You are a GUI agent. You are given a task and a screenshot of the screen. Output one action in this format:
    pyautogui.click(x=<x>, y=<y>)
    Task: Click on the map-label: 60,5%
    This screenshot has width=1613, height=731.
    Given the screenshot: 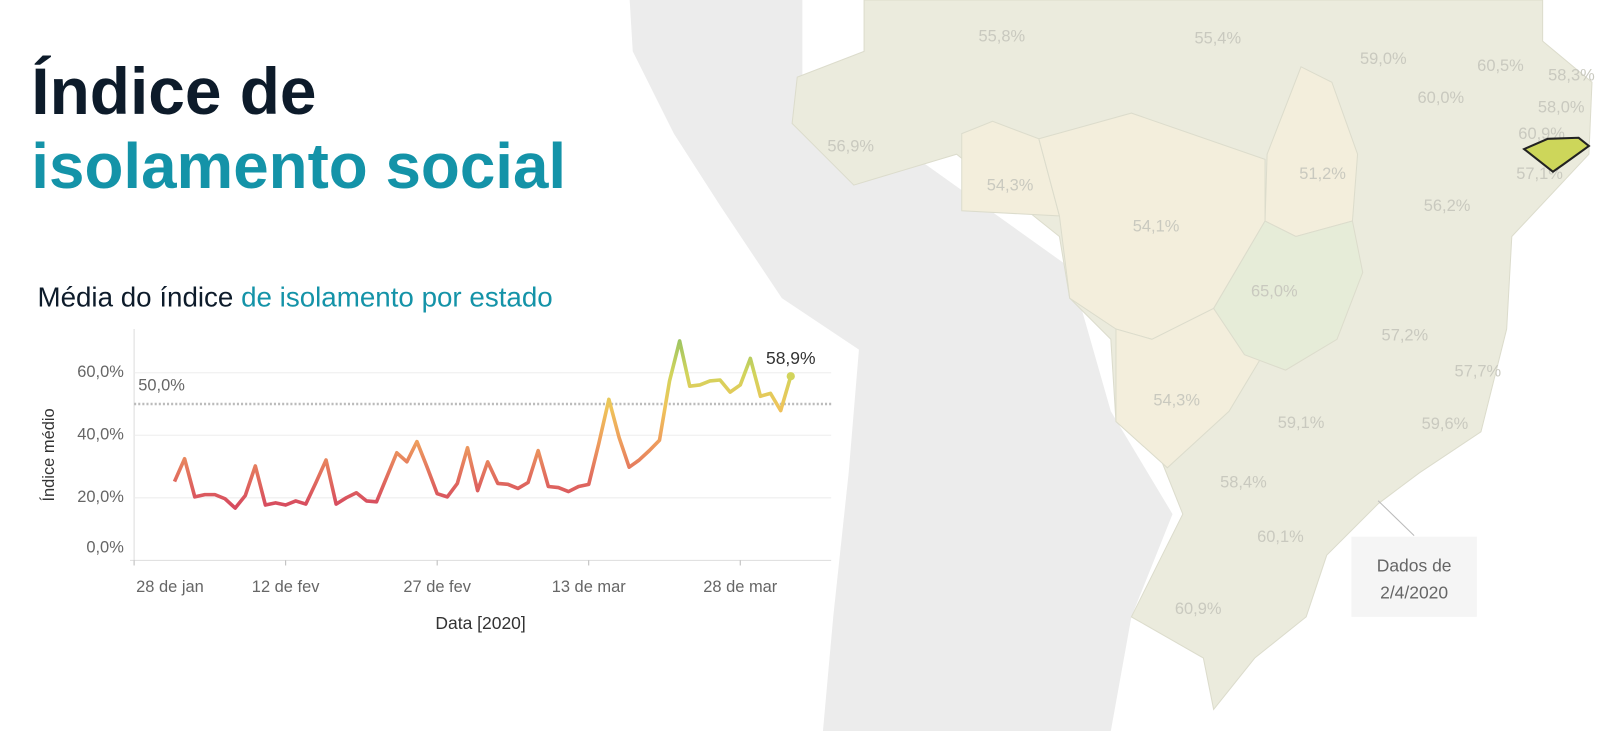 What is the action you would take?
    pyautogui.click(x=1500, y=66)
    